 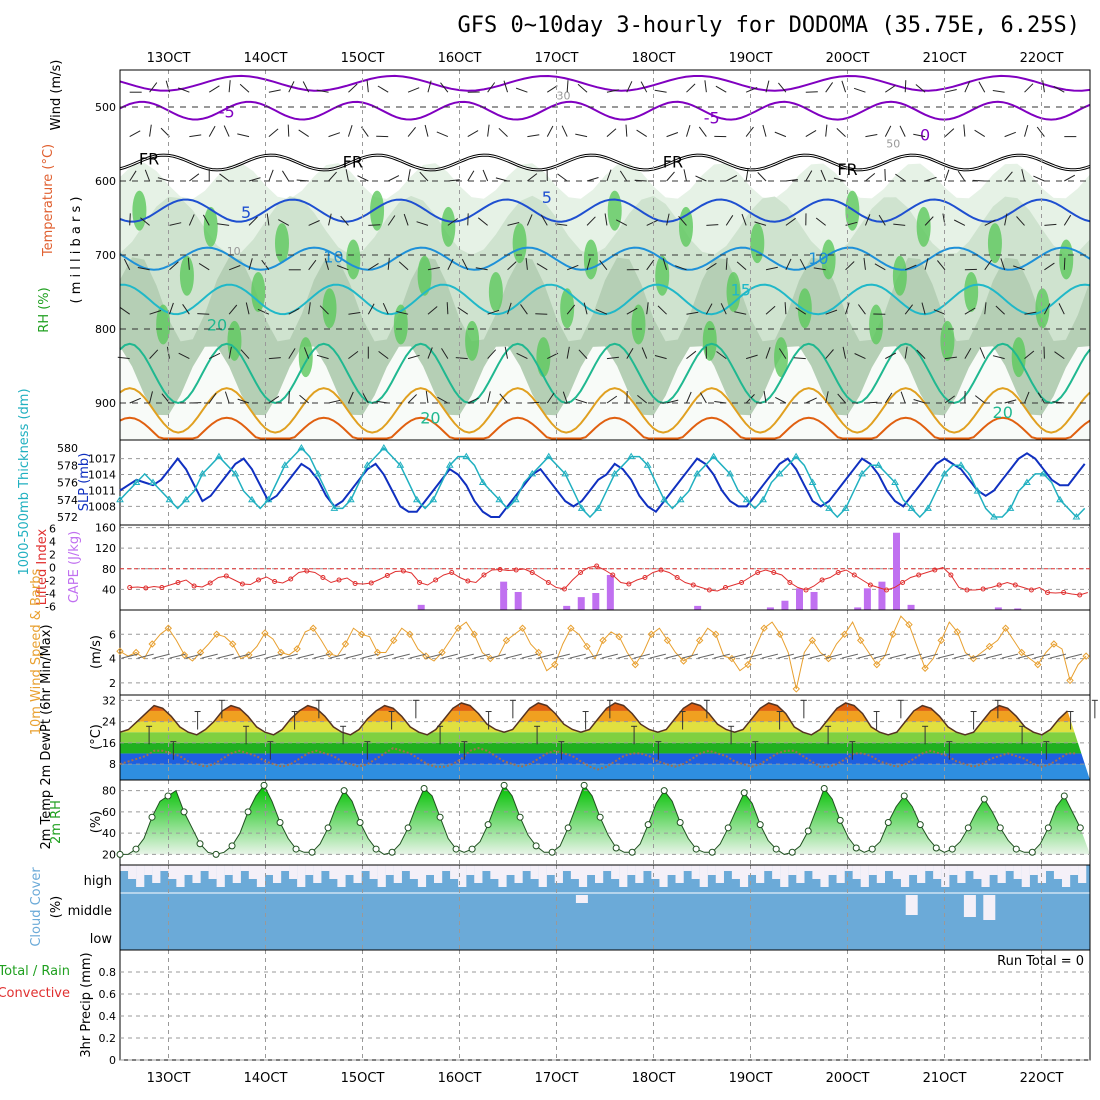 What do you see at coordinates (35, 971) in the screenshot?
I see `precip-total-label: Total / Rain` at bounding box center [35, 971].